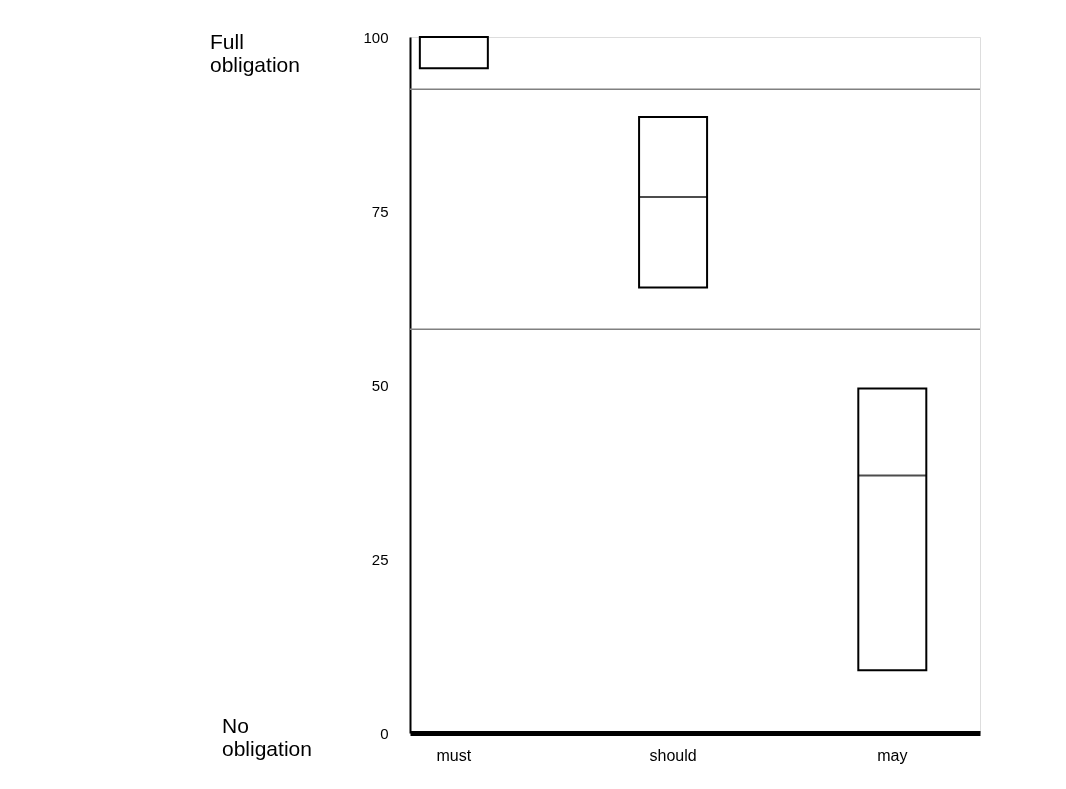 The width and height of the screenshot is (1066, 789). Describe the element at coordinates (255, 53) in the screenshot. I see `text: Full obligation` at that location.